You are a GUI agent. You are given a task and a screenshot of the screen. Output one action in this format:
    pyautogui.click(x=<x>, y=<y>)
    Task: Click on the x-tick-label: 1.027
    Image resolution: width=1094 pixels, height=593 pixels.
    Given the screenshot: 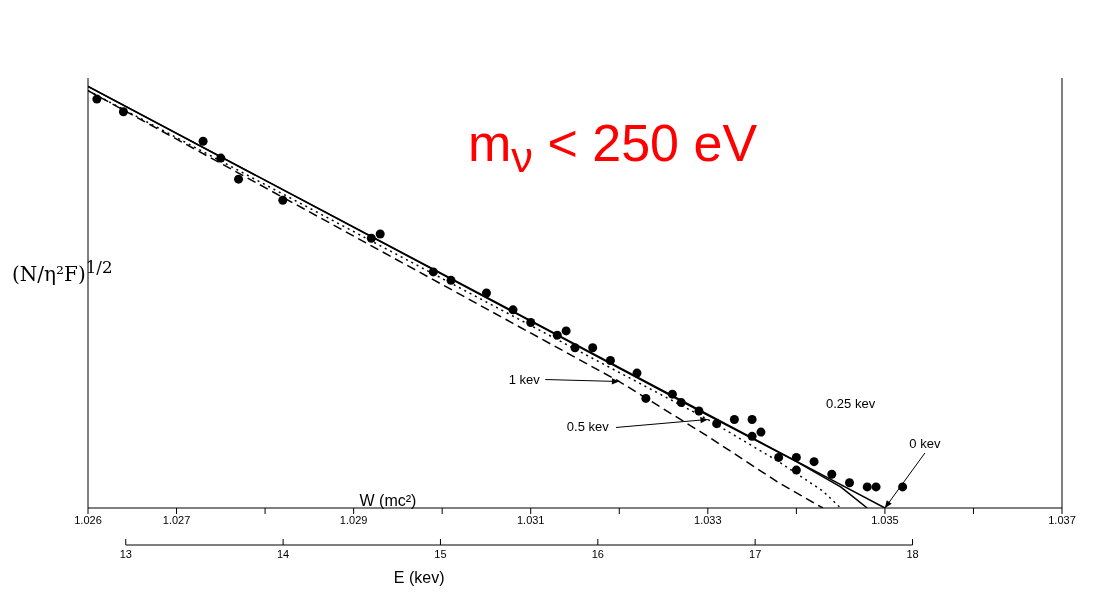 What is the action you would take?
    pyautogui.click(x=176, y=519)
    